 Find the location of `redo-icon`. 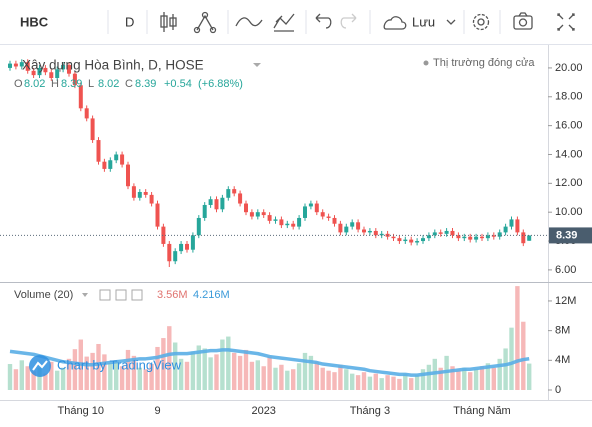

redo-icon is located at coordinates (348, 21).